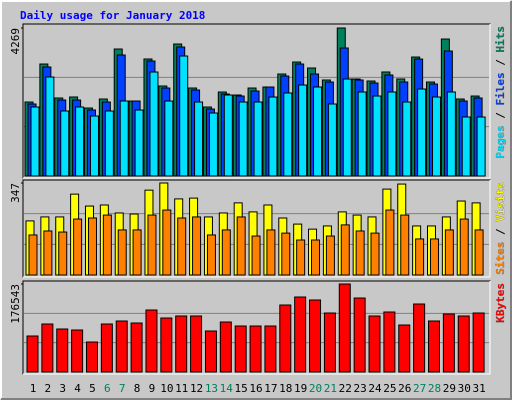 Image resolution: width=512 pixels, height=400 pixels. Describe the element at coordinates (77, 388) in the screenshot. I see `x-tick-label: 4` at that location.